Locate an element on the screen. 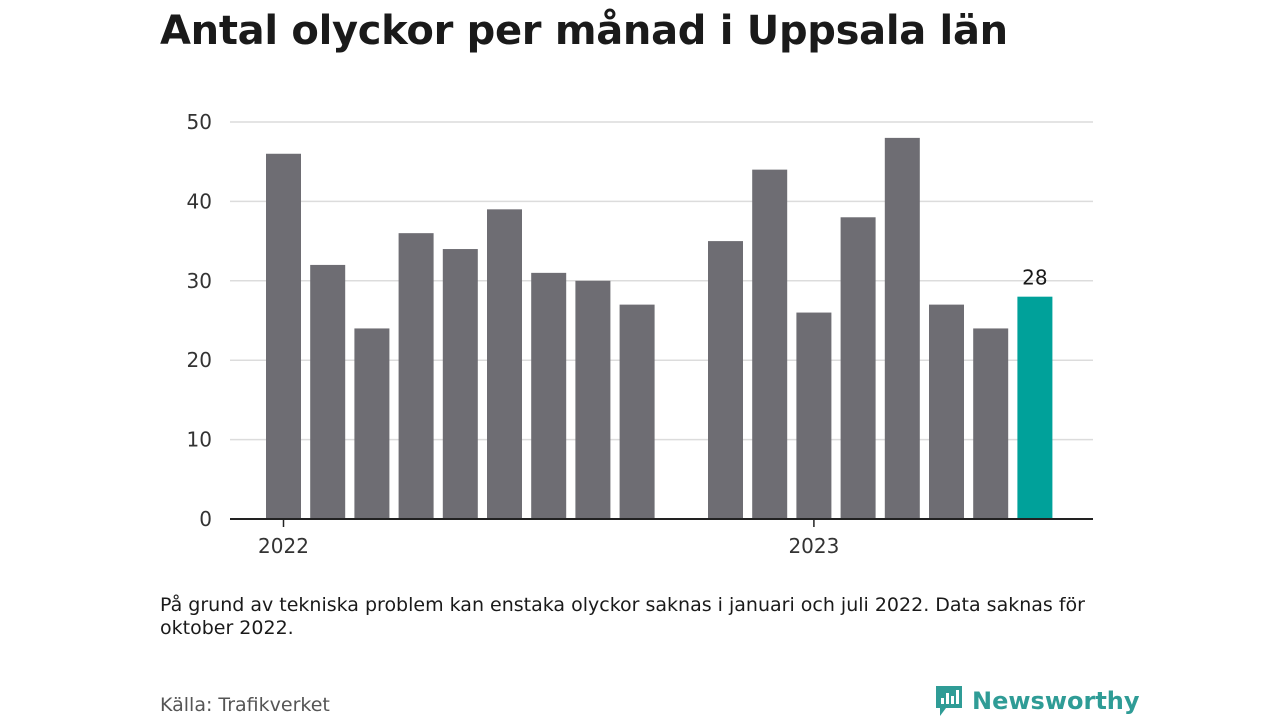  y-axis-ticks: 0 10 20 30 40 50 is located at coordinates (199, 320).